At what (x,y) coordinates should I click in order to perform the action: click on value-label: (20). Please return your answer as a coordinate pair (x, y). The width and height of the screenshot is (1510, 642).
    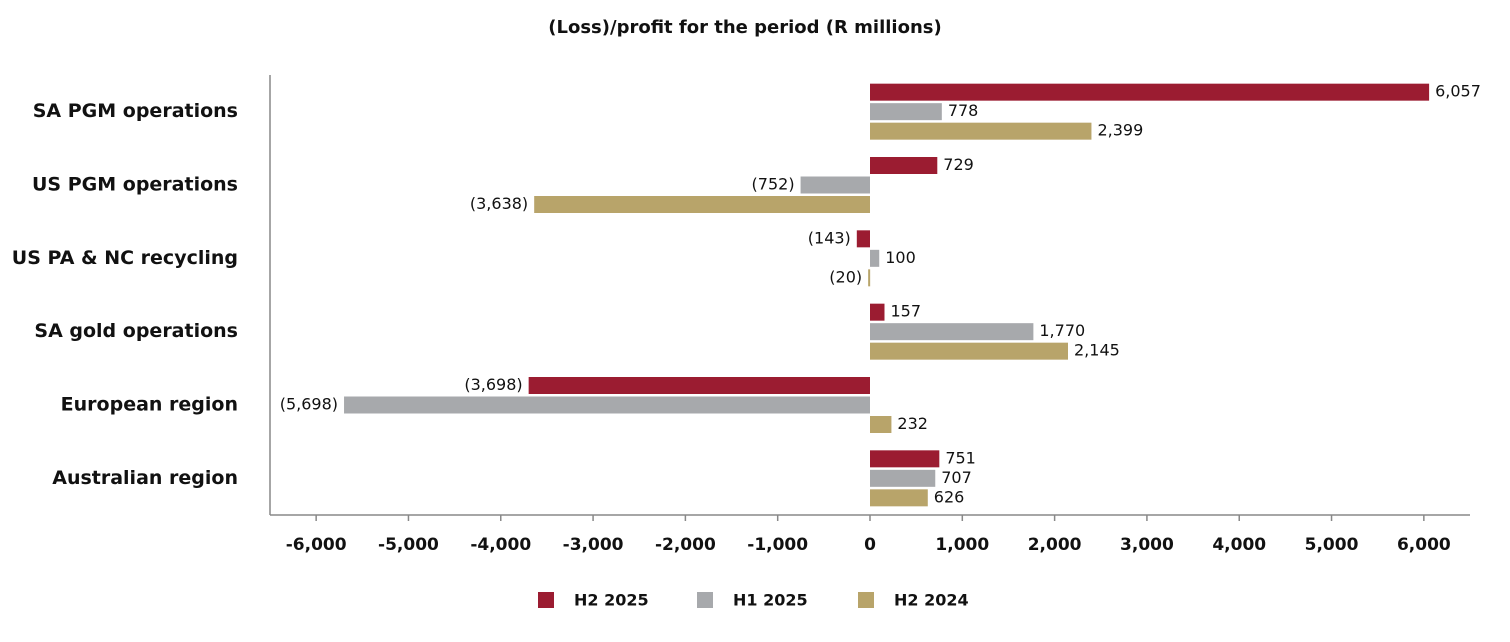
    Looking at the image, I should click on (845, 276).